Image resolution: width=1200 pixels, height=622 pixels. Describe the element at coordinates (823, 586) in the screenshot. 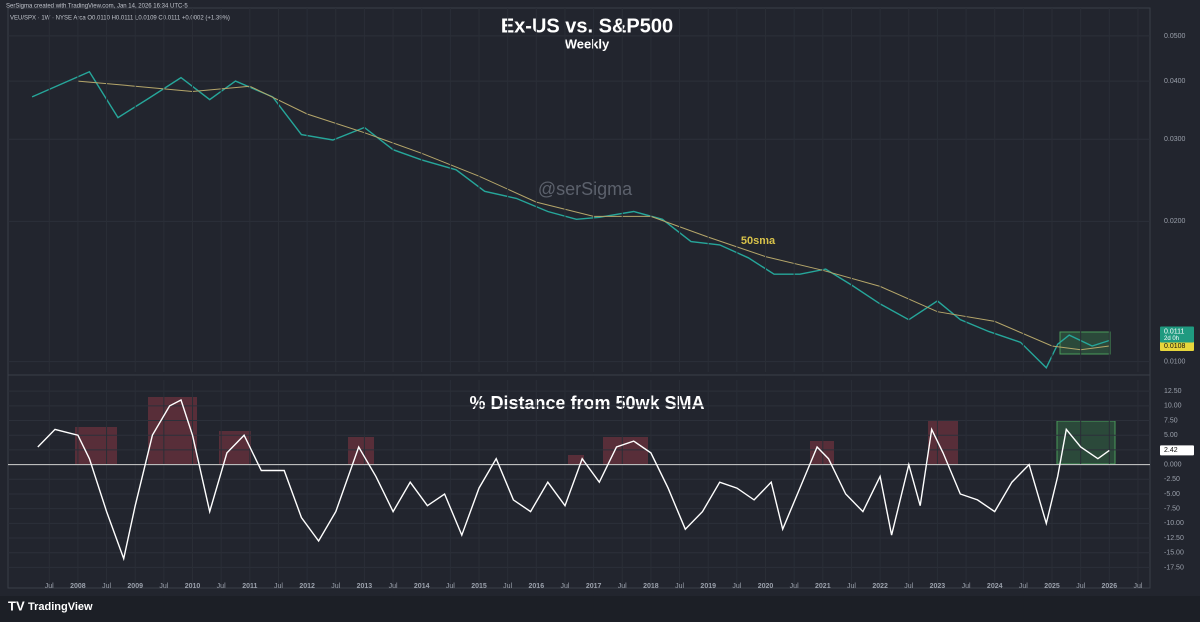

I see `x-tick-label: 2021` at that location.